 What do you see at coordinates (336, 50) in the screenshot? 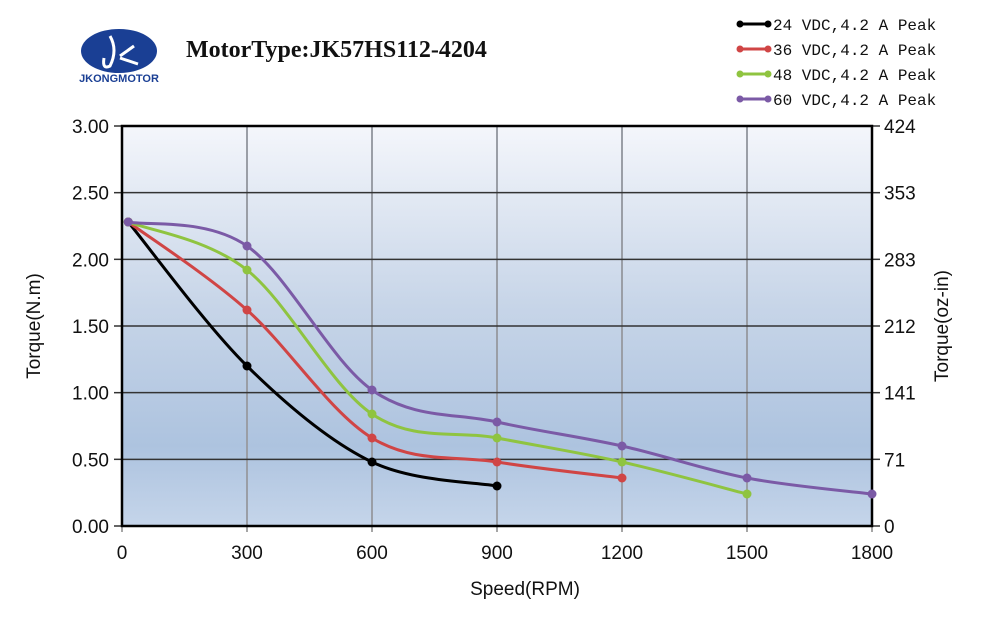
I see `chart-title: MotorType:JK57HS112-4204` at bounding box center [336, 50].